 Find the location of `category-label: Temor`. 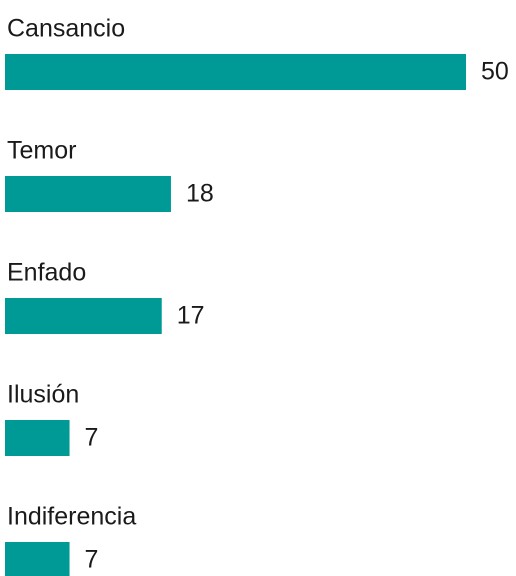

category-label: Temor is located at coordinates (41, 151).